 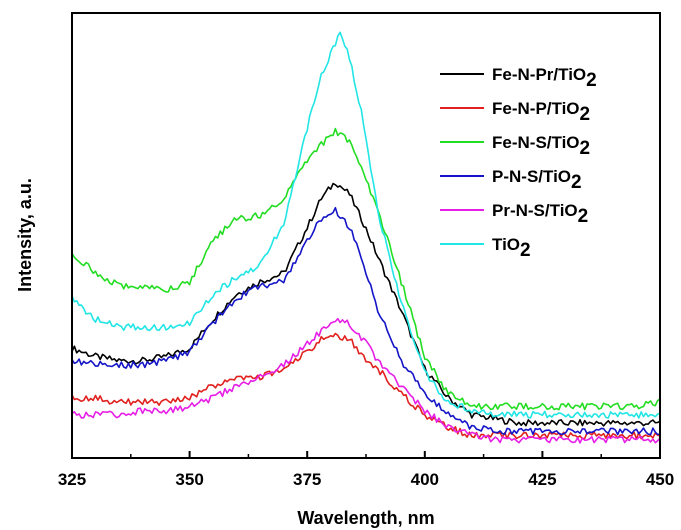 I want to click on x-tick-label: 375, so click(x=307, y=479).